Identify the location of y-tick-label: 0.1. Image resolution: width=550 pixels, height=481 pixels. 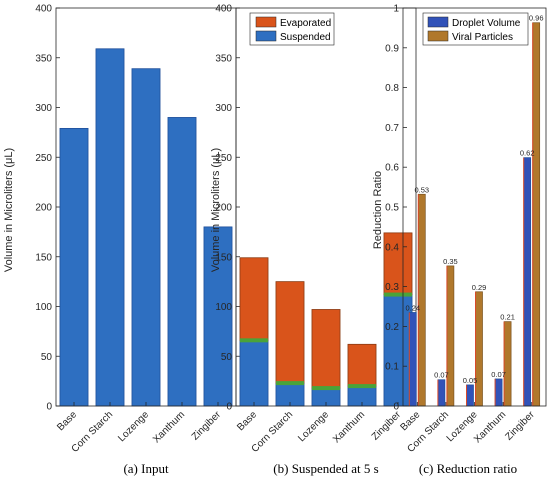
(392, 367).